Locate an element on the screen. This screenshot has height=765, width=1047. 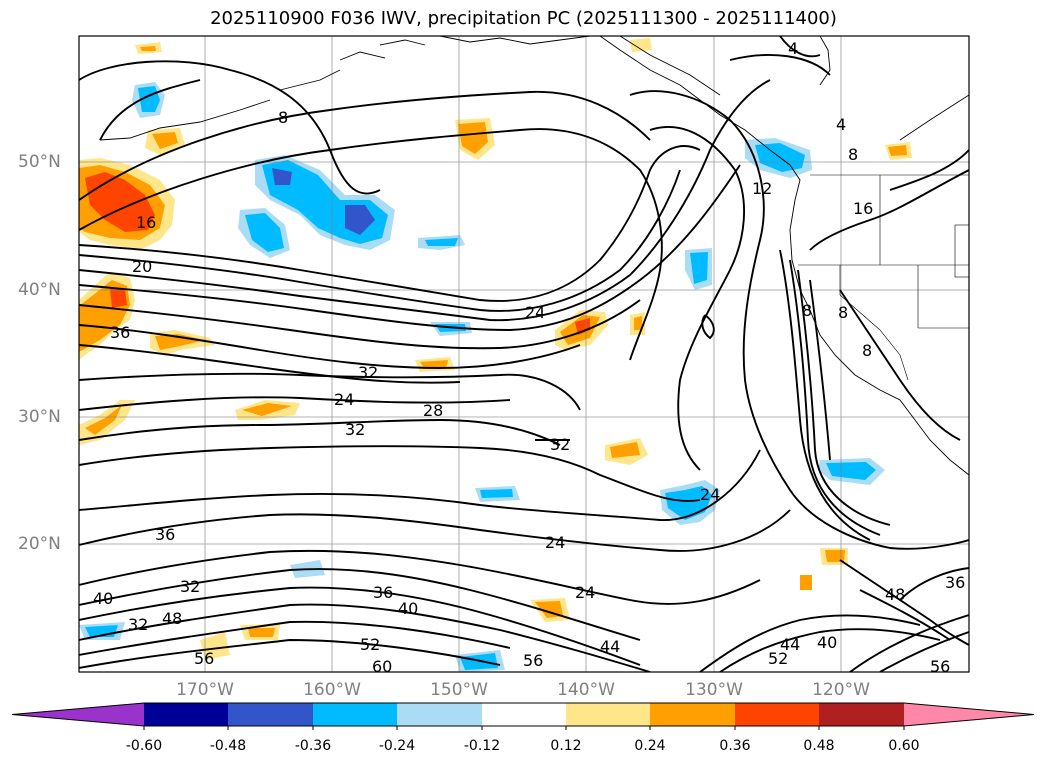
lat-label-50n: 50°N is located at coordinates (39, 162).